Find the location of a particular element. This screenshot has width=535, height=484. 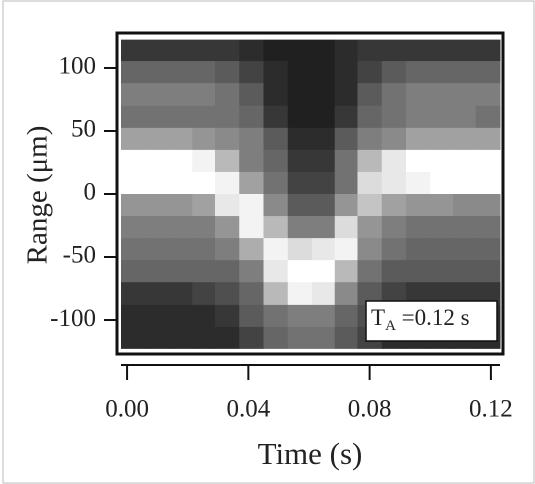

x-tick-label: 0.08 is located at coordinates (370, 409).